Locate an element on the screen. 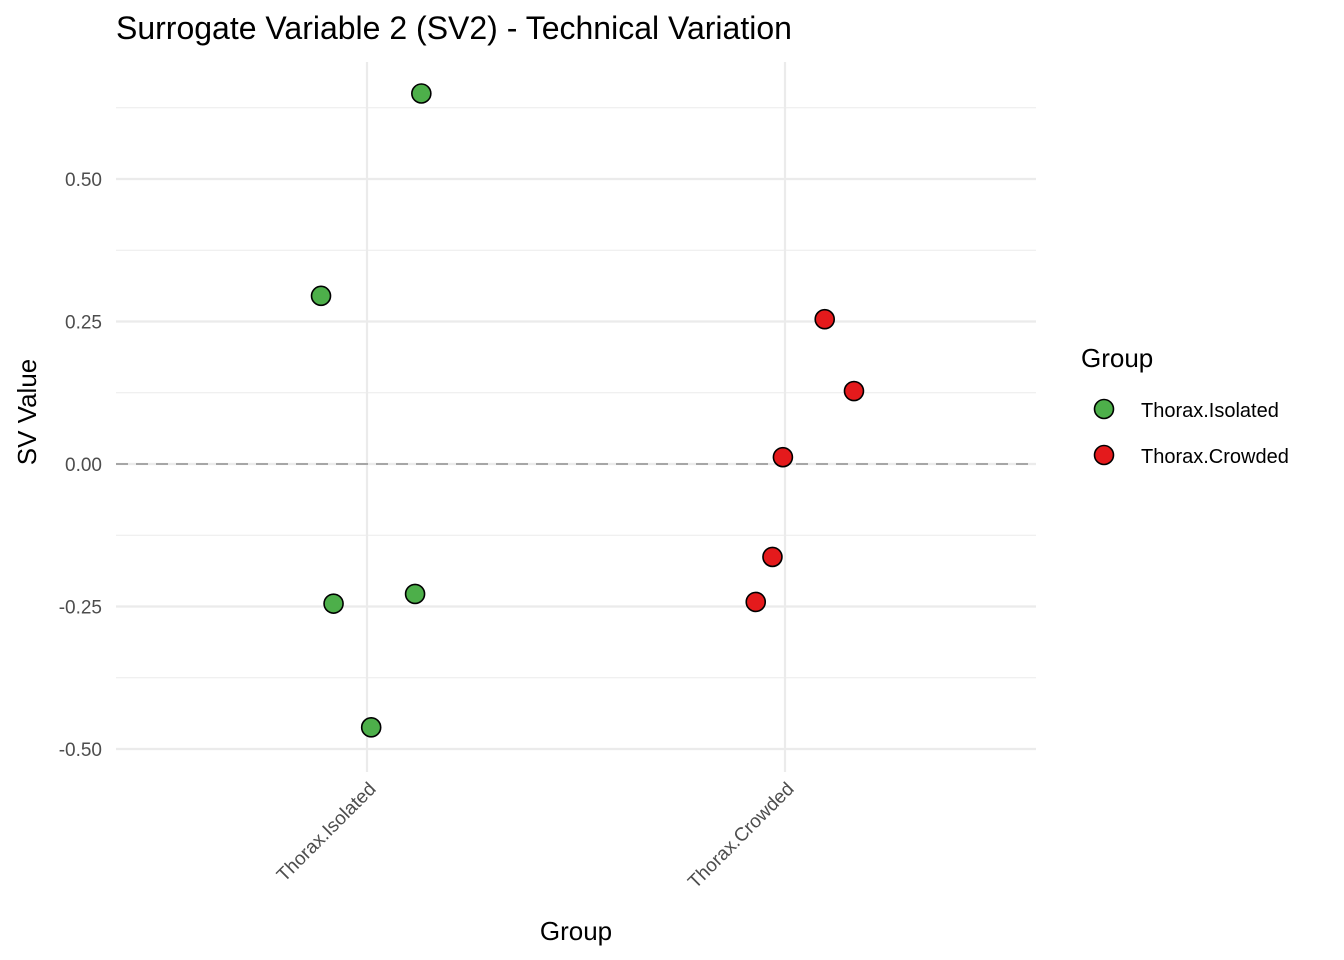 This screenshot has height=960, width=1344. y-tick-label: 0.25 is located at coordinates (83, 323).